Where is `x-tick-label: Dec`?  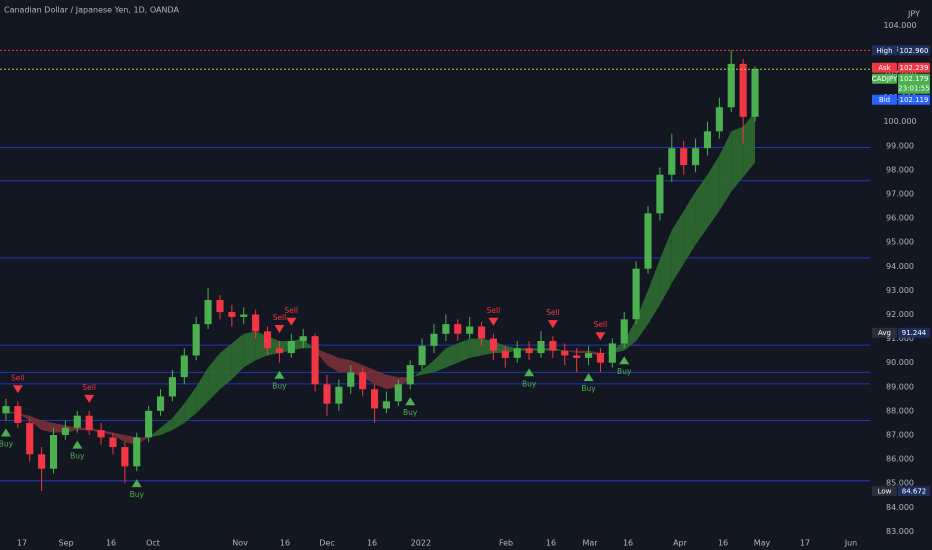
x-tick-label: Dec is located at coordinates (326, 543).